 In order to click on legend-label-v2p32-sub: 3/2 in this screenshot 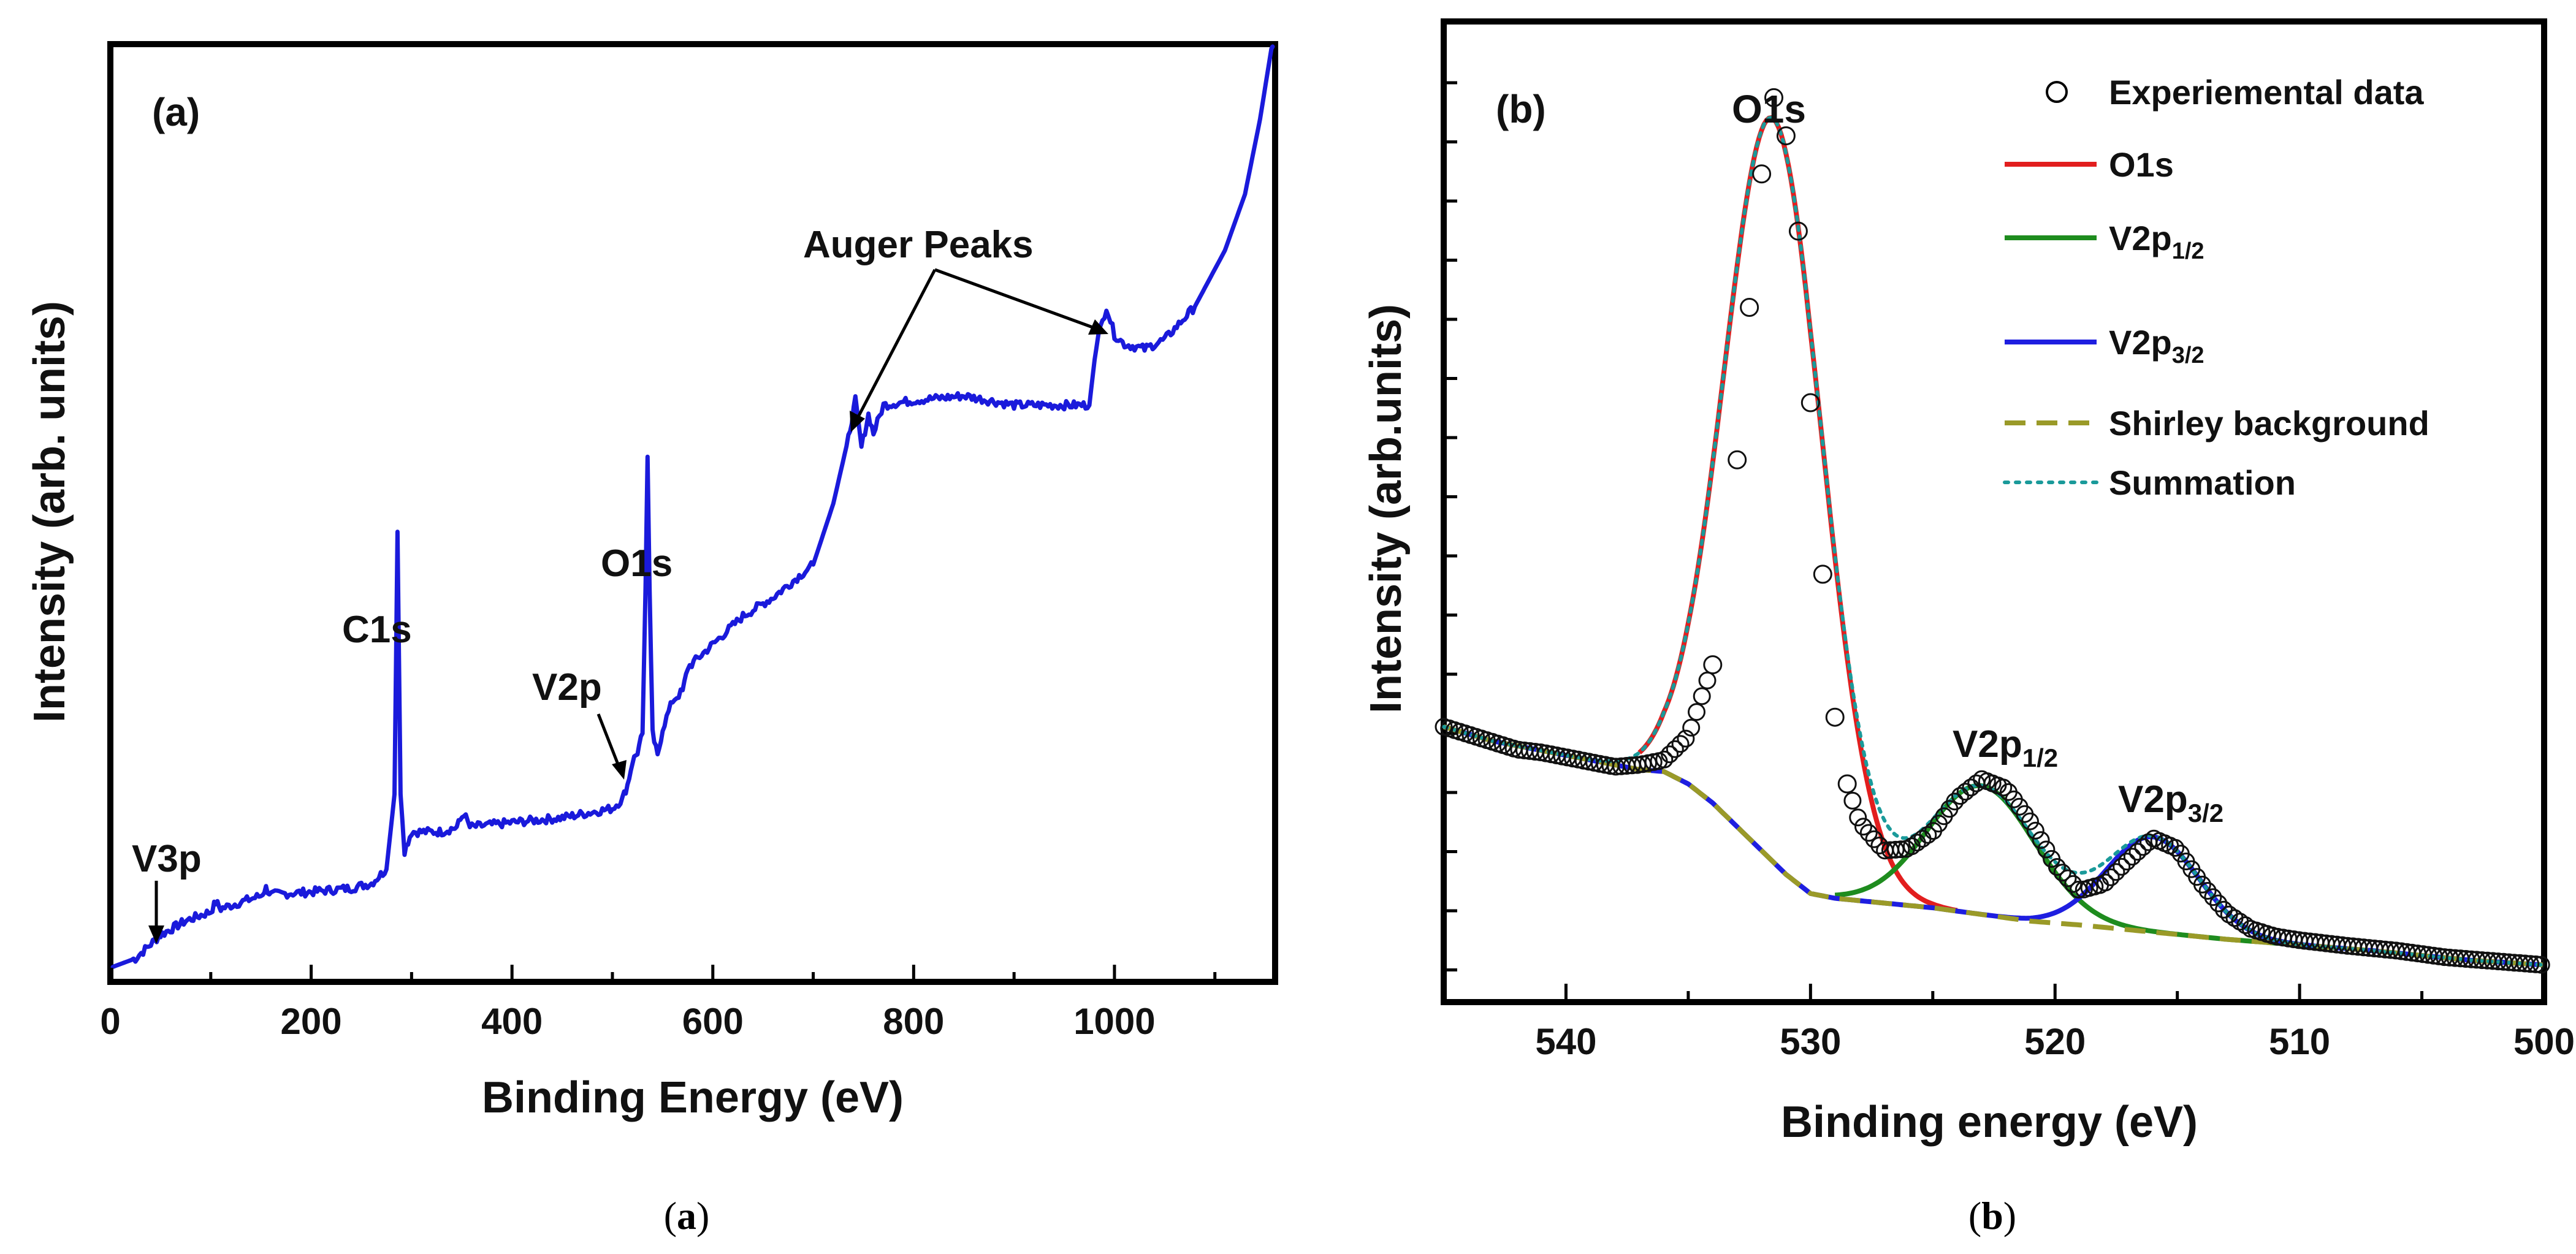, I will do `click(2188, 355)`.